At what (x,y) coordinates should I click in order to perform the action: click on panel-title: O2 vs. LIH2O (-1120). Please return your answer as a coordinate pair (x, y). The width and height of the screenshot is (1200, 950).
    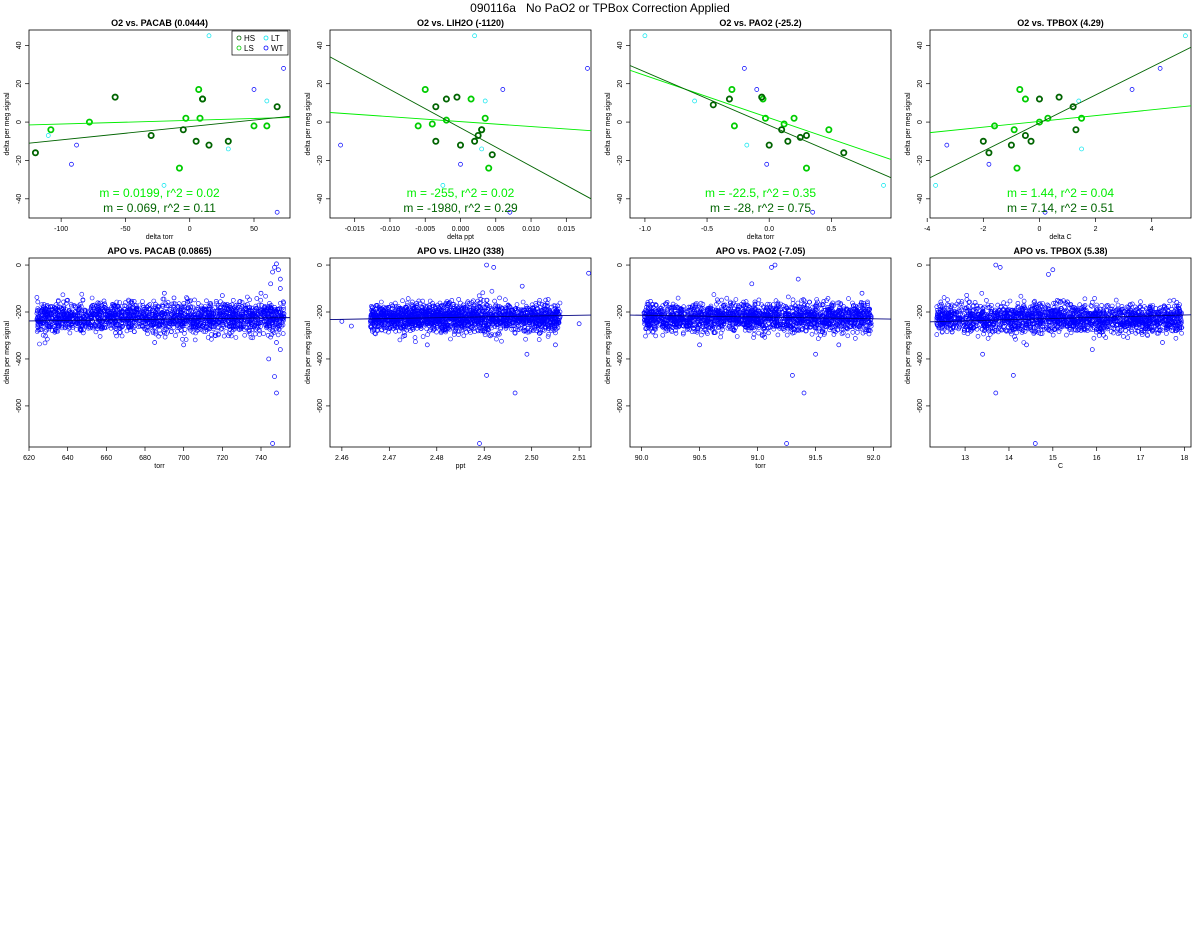
    Looking at the image, I should click on (460, 23).